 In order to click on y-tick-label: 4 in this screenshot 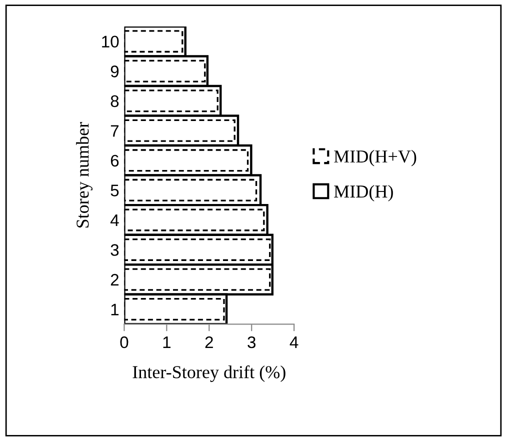, I will do `click(114, 220)`.